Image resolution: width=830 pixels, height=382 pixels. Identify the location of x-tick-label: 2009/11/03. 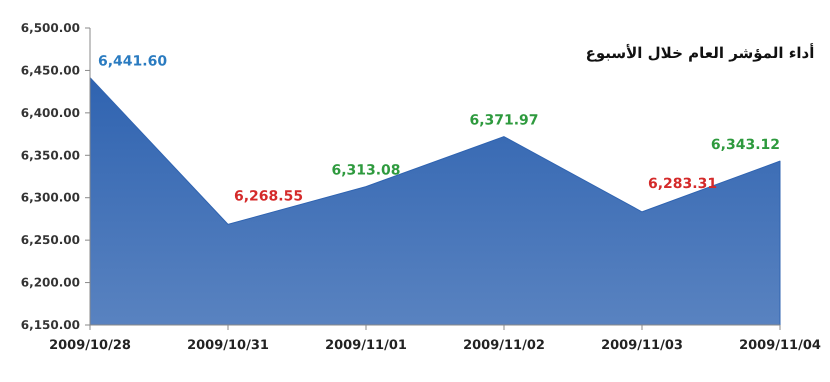
(642, 345).